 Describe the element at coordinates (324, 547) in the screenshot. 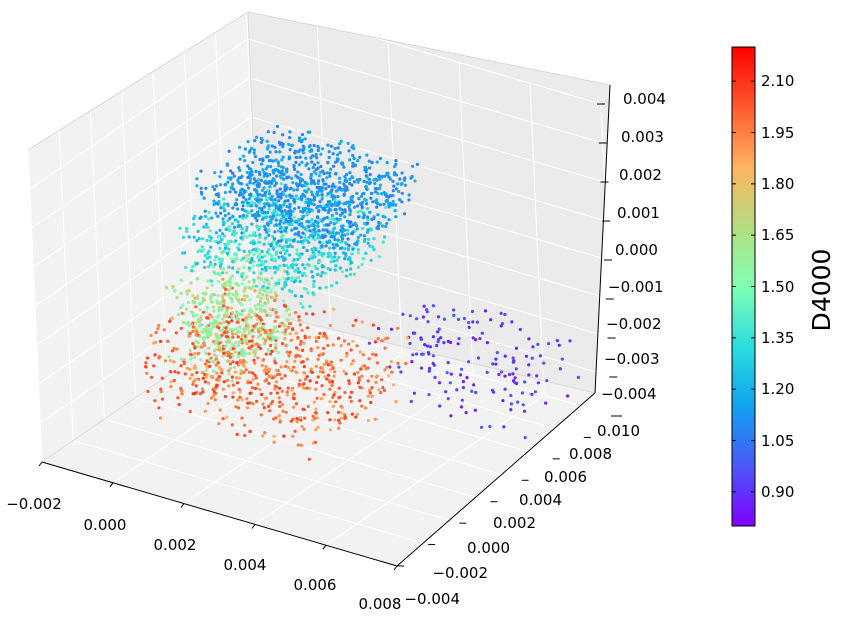

I see `x-tick` at that location.